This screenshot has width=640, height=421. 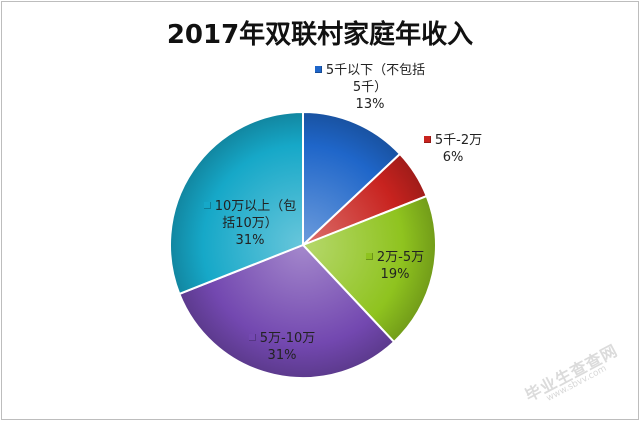 I want to click on slice-name: 5万-10万, so click(x=287, y=338).